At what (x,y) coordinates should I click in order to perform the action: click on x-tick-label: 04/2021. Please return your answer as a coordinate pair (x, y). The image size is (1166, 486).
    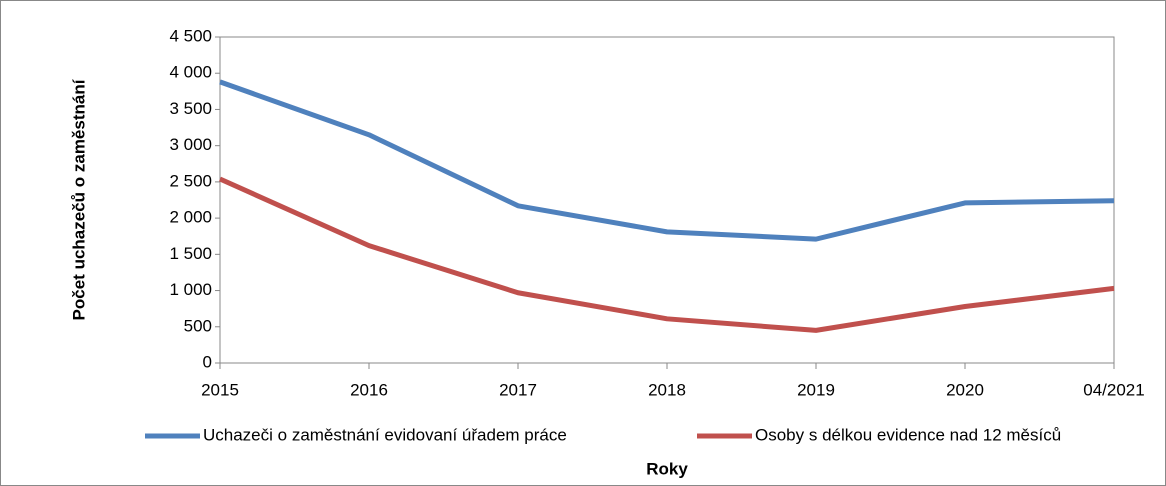
    Looking at the image, I should click on (1113, 389).